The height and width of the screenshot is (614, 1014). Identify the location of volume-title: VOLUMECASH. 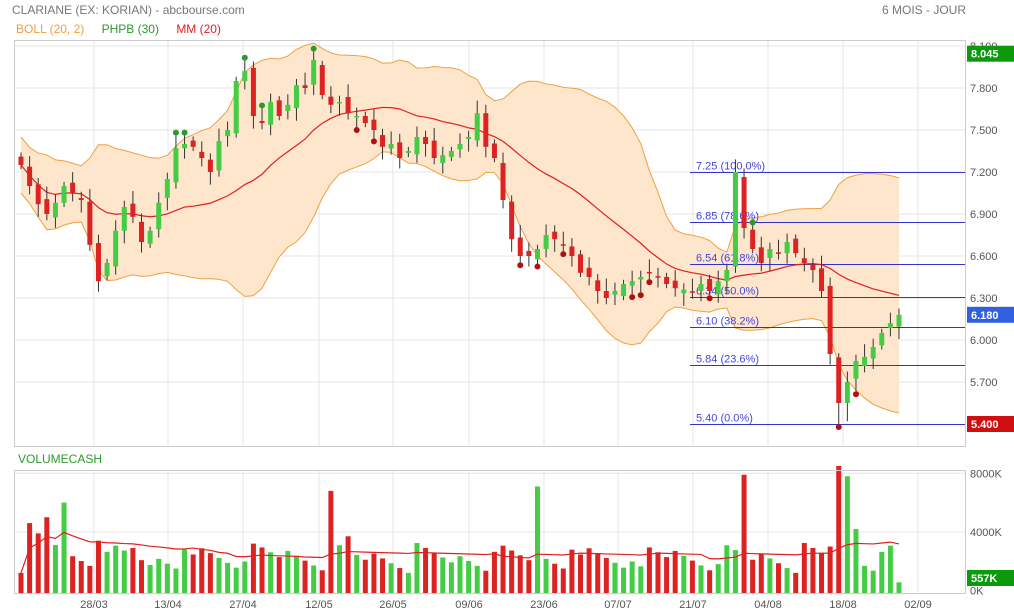
(60, 459).